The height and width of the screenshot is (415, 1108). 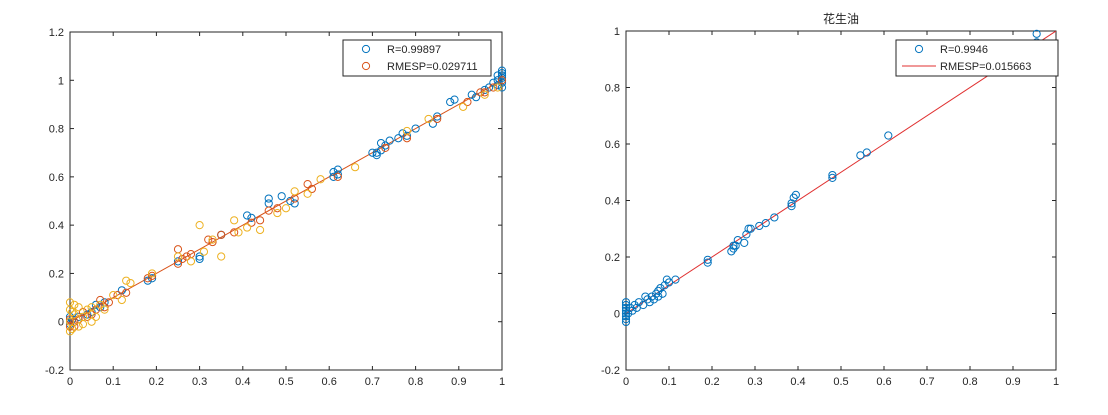 I want to click on y-tick-label: 0.4, so click(x=612, y=202).